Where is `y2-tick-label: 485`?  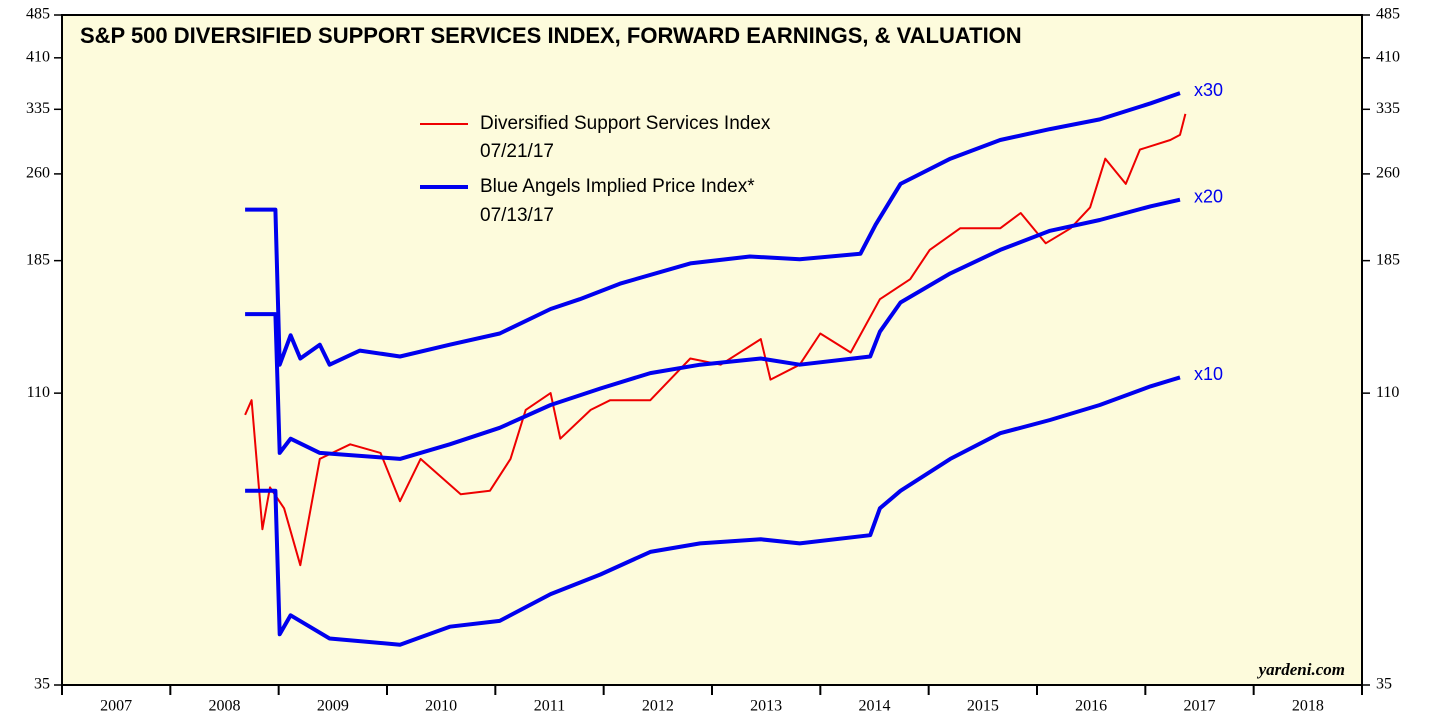
y2-tick-label: 485 is located at coordinates (1388, 14).